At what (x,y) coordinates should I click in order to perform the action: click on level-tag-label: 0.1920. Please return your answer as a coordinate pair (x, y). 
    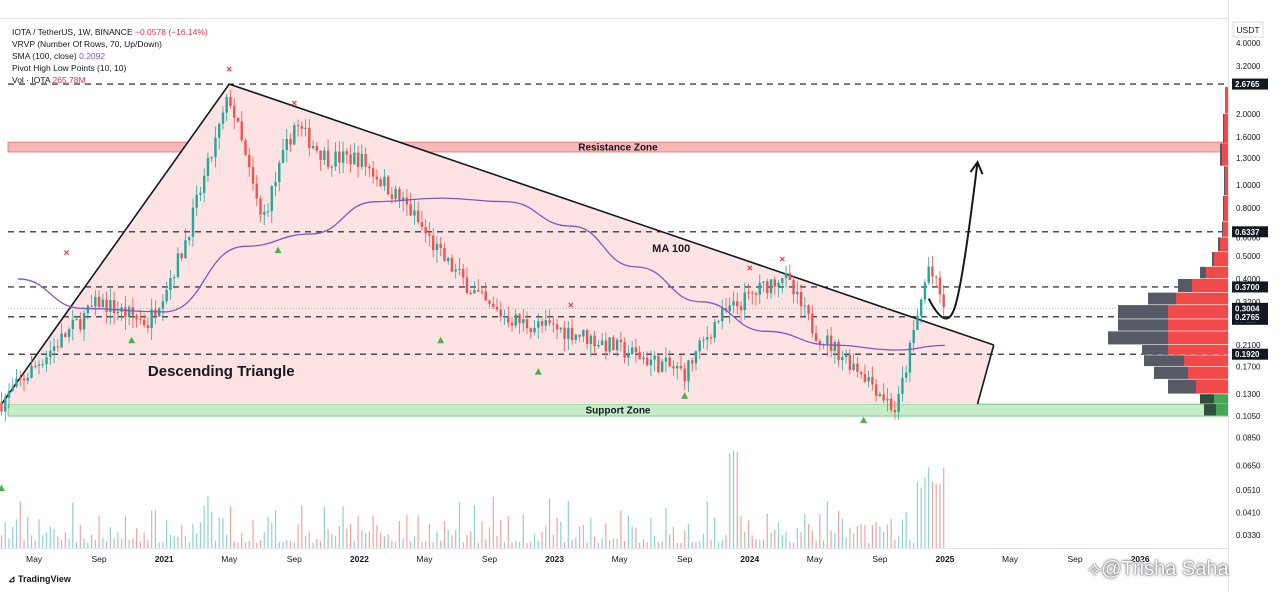
    Looking at the image, I should click on (1247, 354).